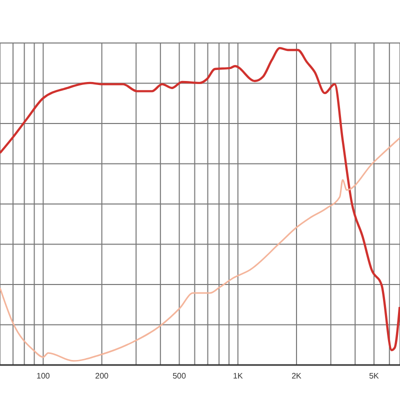 This screenshot has width=400, height=400. Describe the element at coordinates (102, 376) in the screenshot. I see `x-tick-label: 200` at that location.